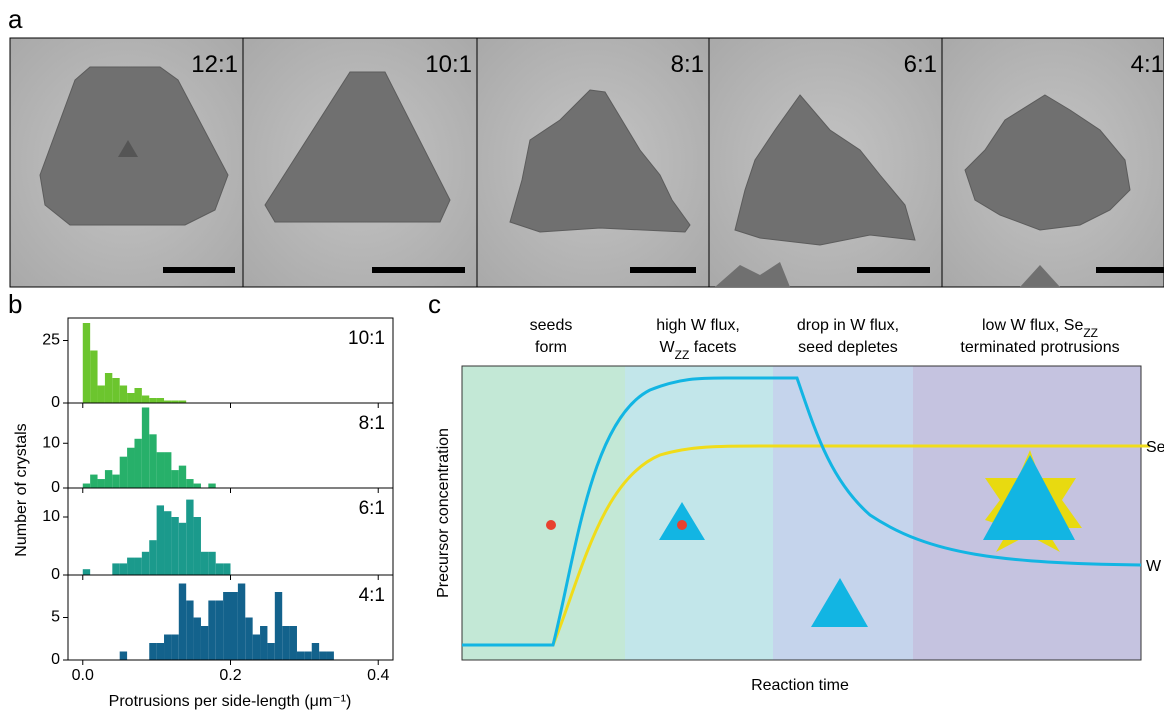 This screenshot has width=1164, height=715. What do you see at coordinates (51, 442) in the screenshot?
I see `y-tick-label: 10` at bounding box center [51, 442].